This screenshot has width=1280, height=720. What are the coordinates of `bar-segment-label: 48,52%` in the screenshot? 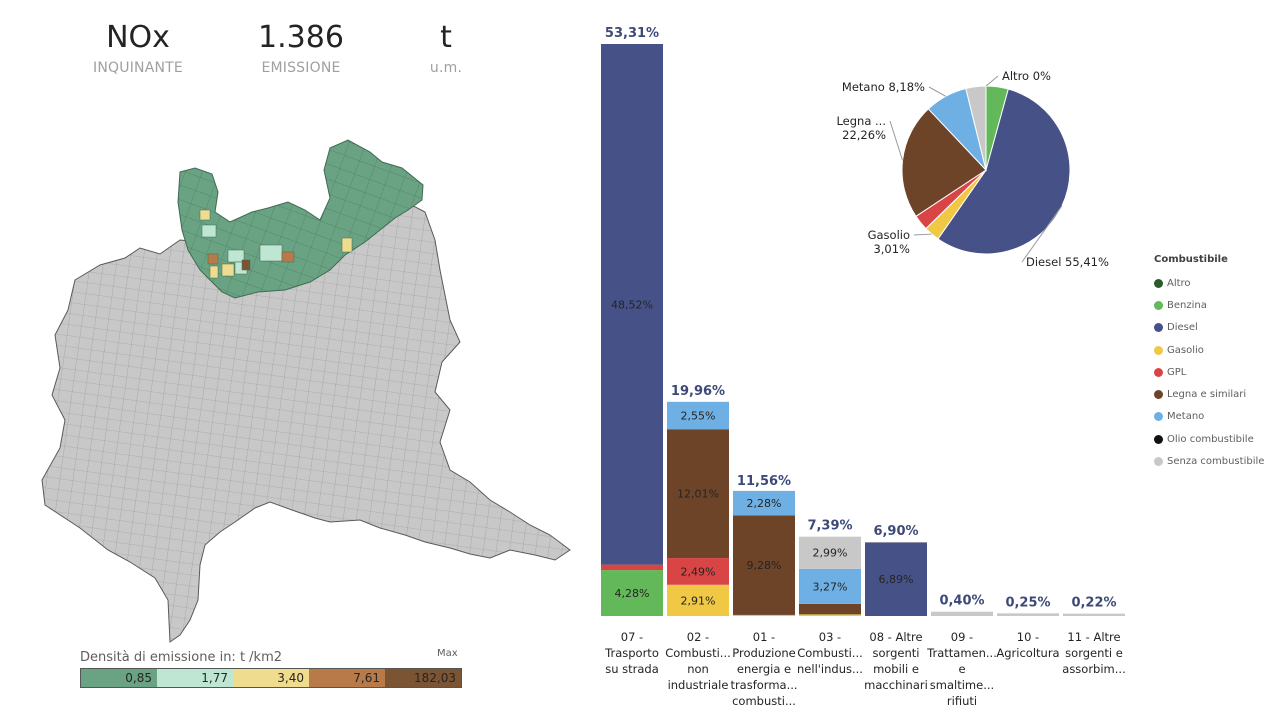 It's located at (632, 304).